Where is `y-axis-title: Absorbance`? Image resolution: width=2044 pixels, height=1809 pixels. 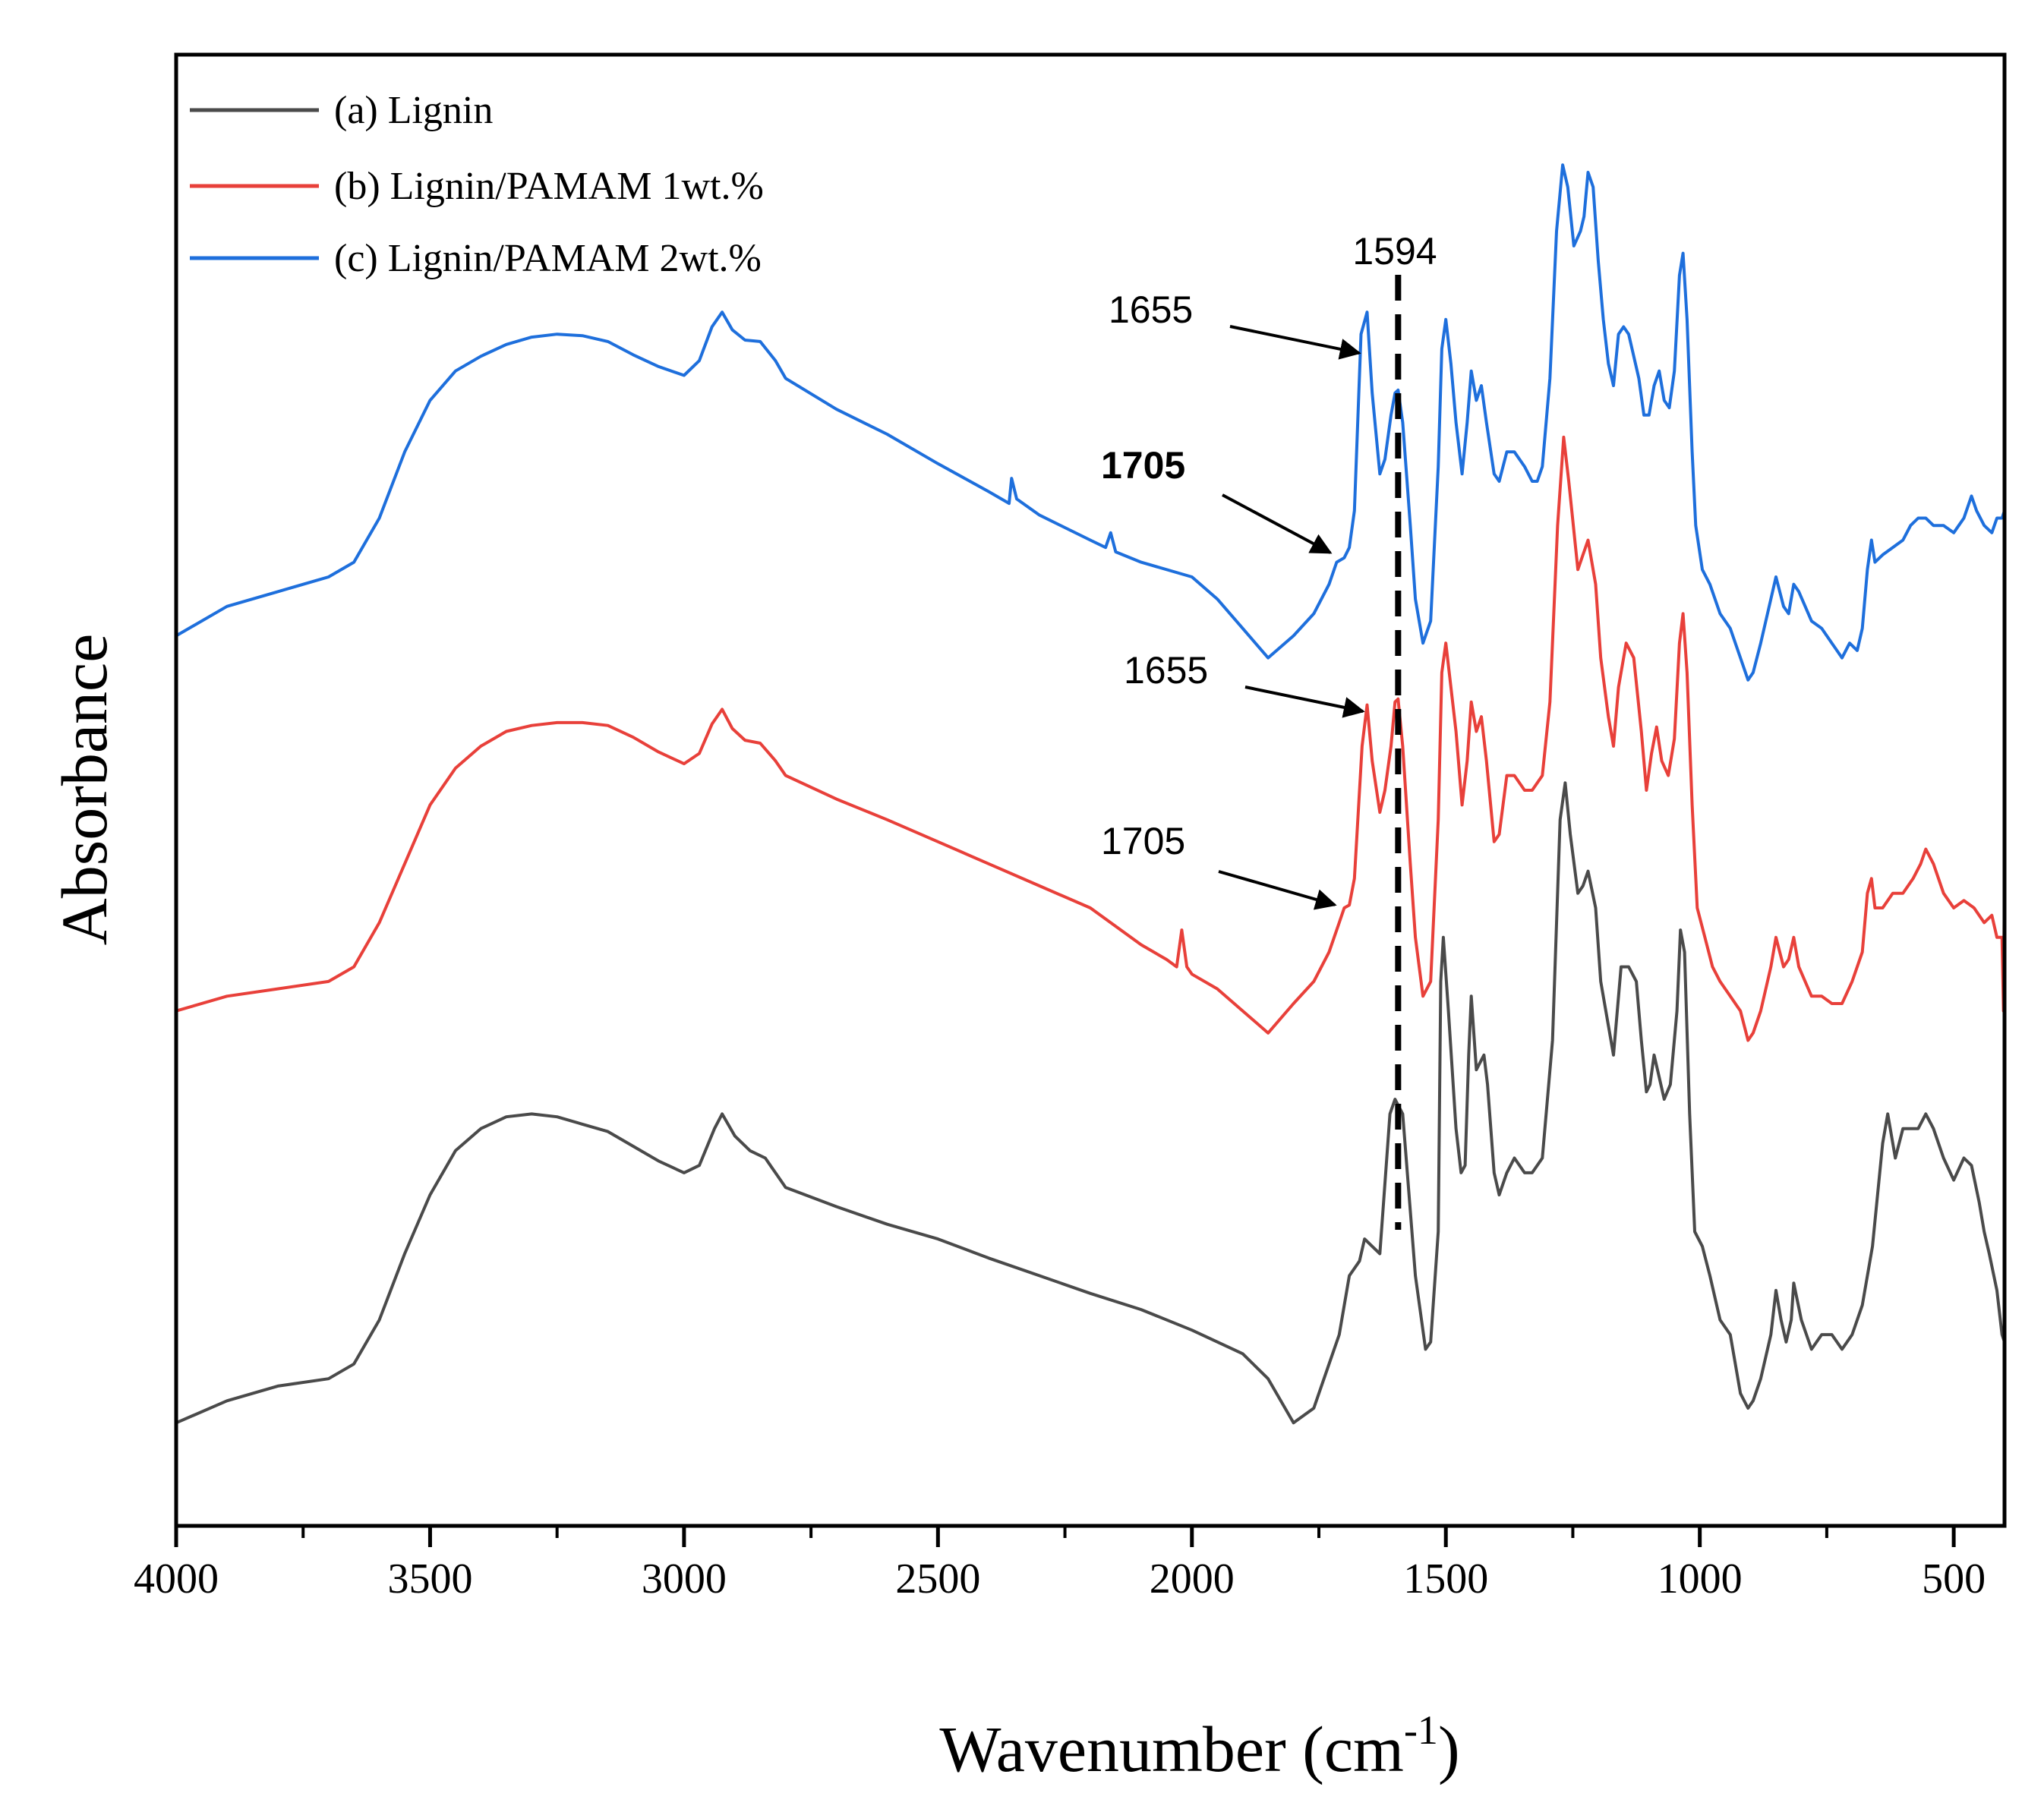 y-axis-title: Absorbance is located at coordinates (84, 790).